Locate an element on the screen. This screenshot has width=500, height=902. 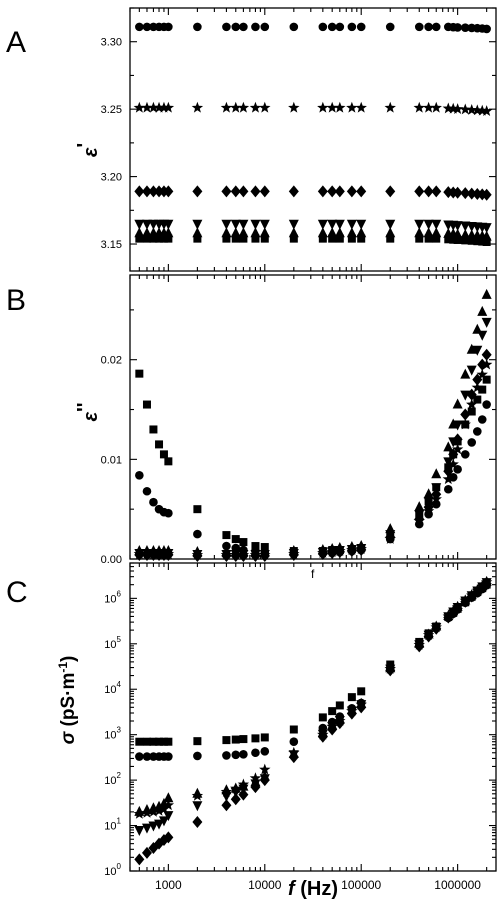
panel-c-point-triangle-up is located at coordinates (168, 797).